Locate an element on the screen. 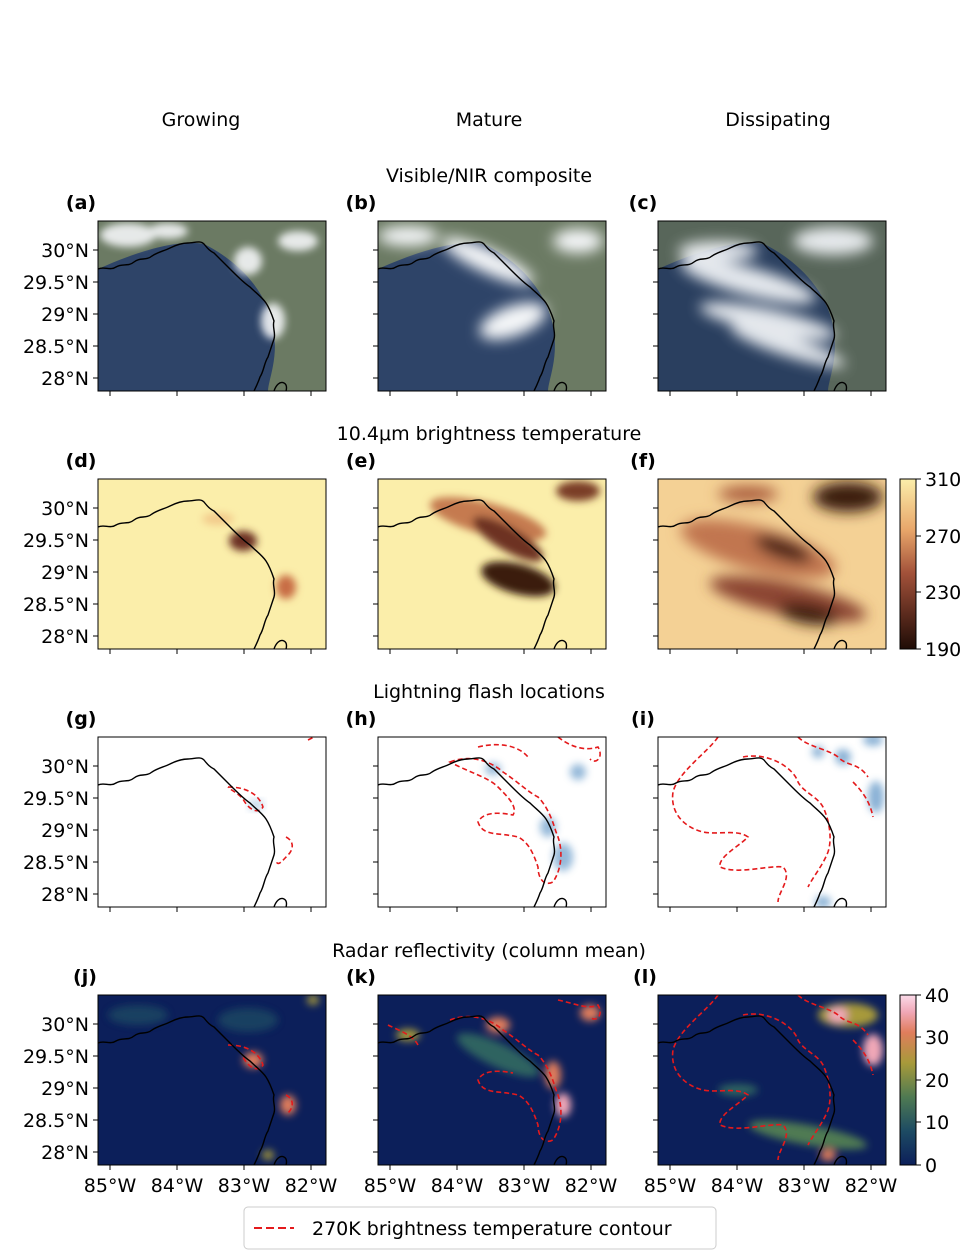  bt-tick-190: 190 is located at coordinates (942, 650).